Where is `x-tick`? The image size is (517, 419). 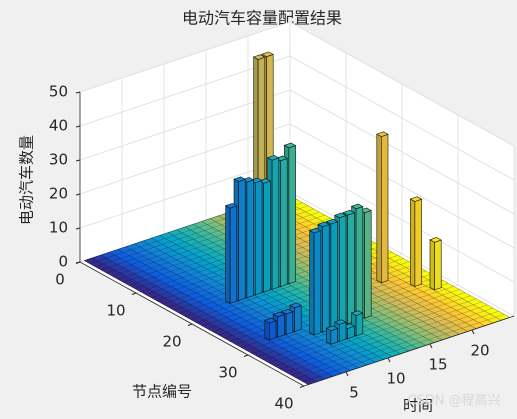
x-tick is located at coordinates (347, 374).